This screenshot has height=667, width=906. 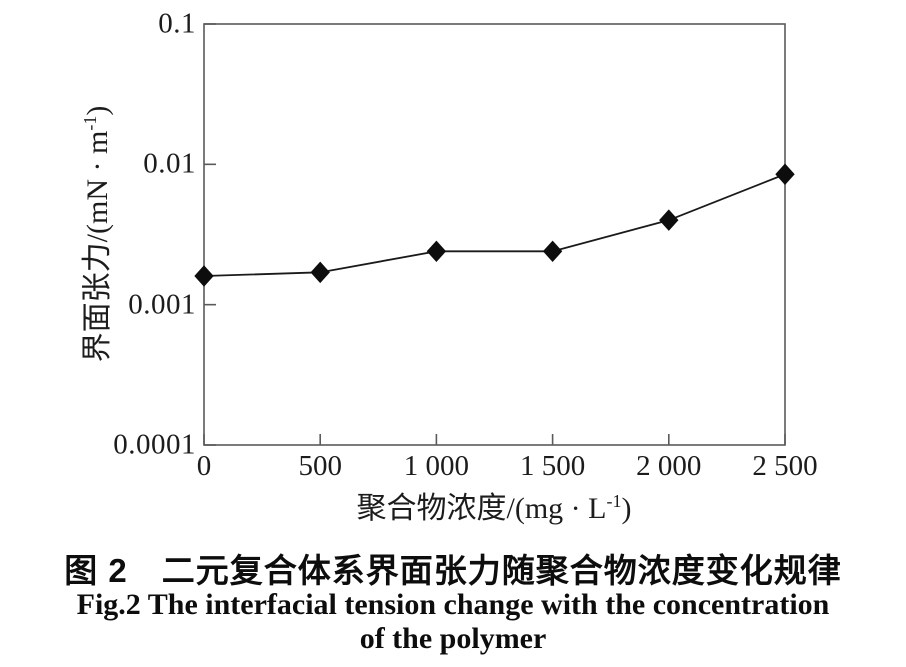 I want to click on series-line-interfacial-tension, so click(x=494, y=225).